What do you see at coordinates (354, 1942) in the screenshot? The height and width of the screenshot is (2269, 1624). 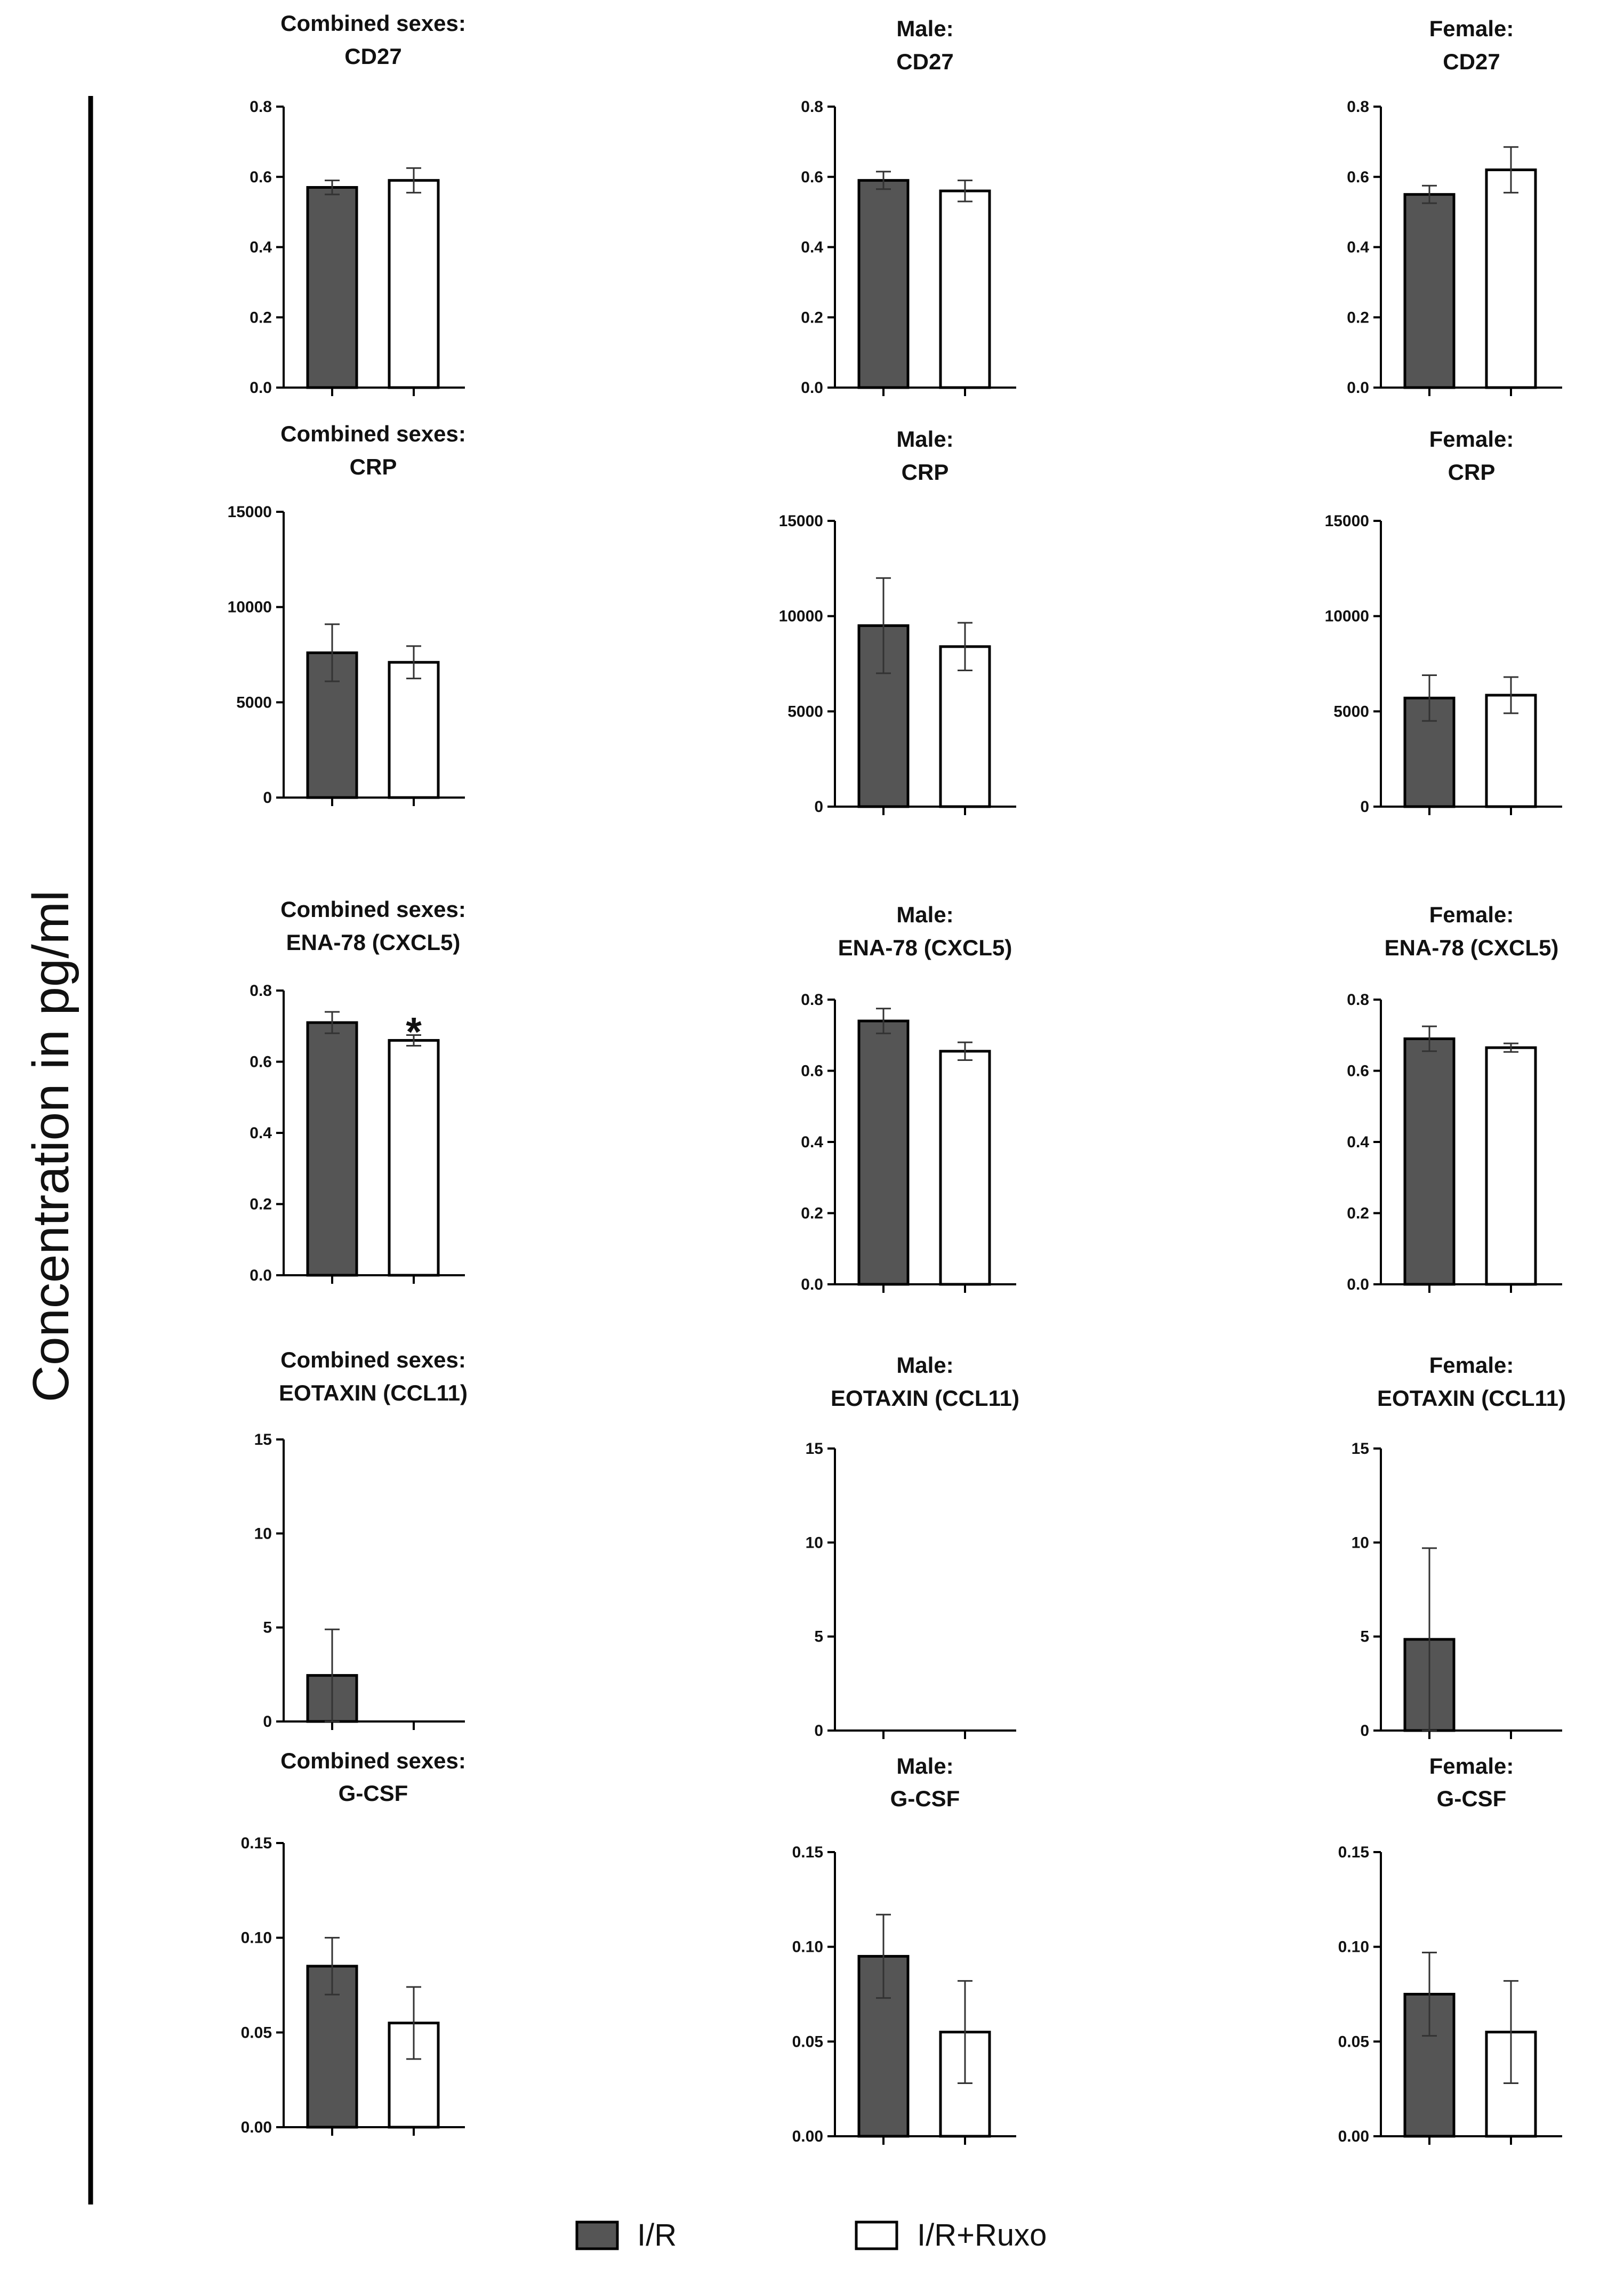 I see `chart-panel: Combined sexes: G-CSF 0.00 0.05 0.10 0.15` at bounding box center [354, 1942].